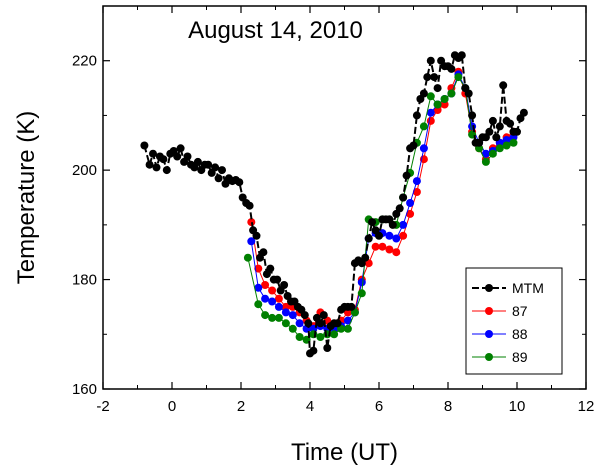 The image size is (600, 469). Describe the element at coordinates (520, 311) in the screenshot. I see `legend-label: 87` at that location.